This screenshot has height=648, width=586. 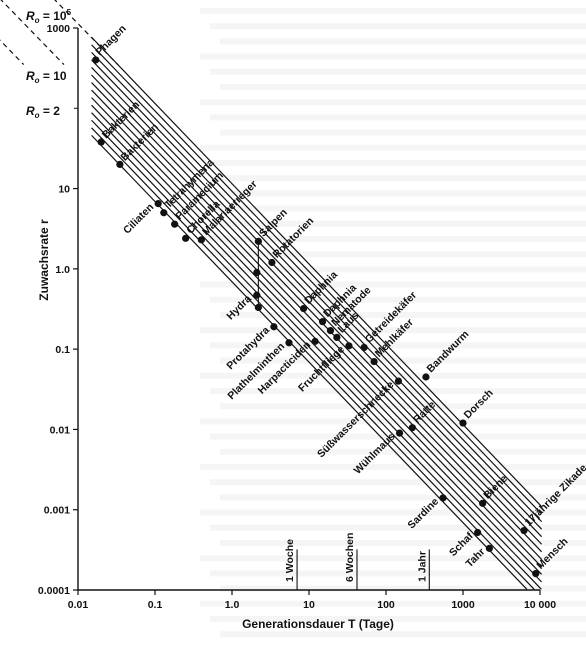 What do you see at coordinates (479, 404) in the screenshot?
I see `point-label: Dorsch` at bounding box center [479, 404].